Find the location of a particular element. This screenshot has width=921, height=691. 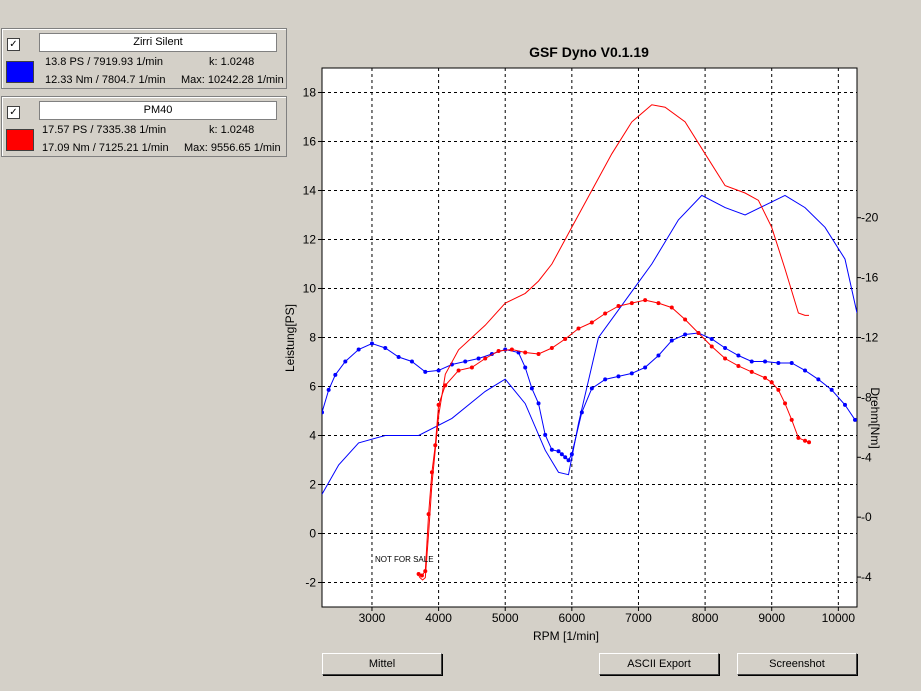

y-tick-label: 6 is located at coordinates (312, 387).